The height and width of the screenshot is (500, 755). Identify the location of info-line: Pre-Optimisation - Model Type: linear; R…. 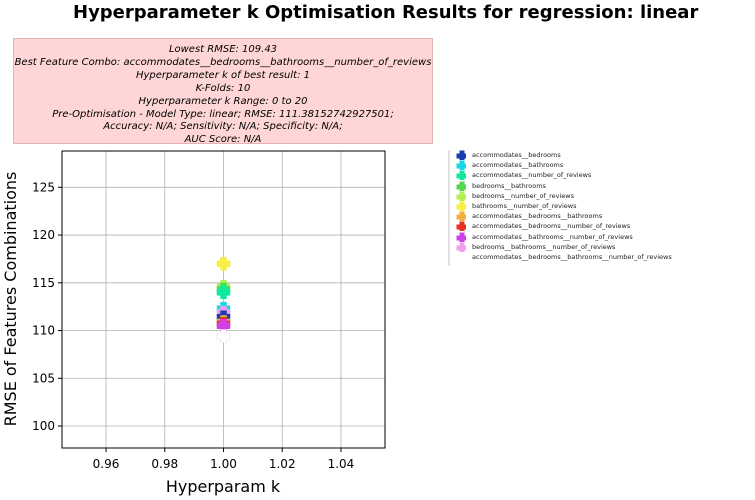
(223, 114).